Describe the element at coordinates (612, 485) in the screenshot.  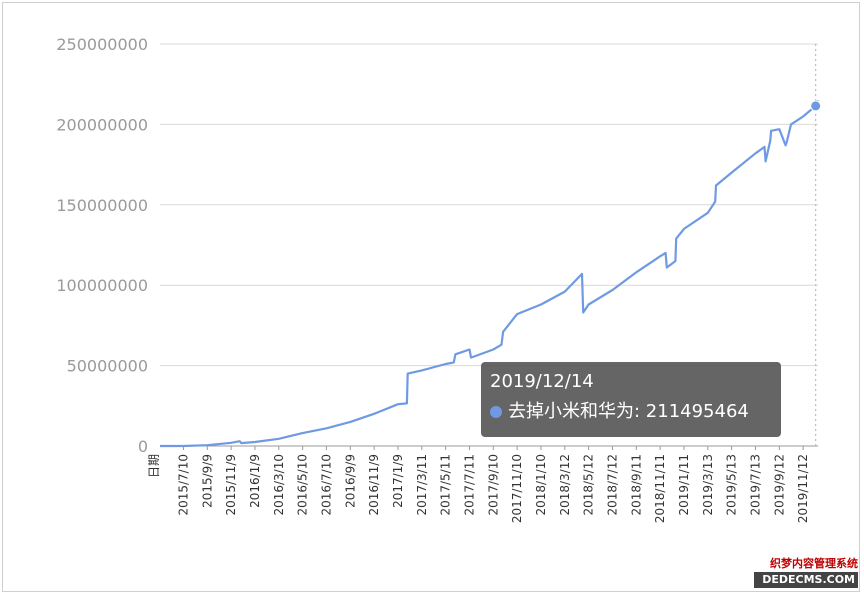
I see `x-tick-label: 2018/7/12` at that location.